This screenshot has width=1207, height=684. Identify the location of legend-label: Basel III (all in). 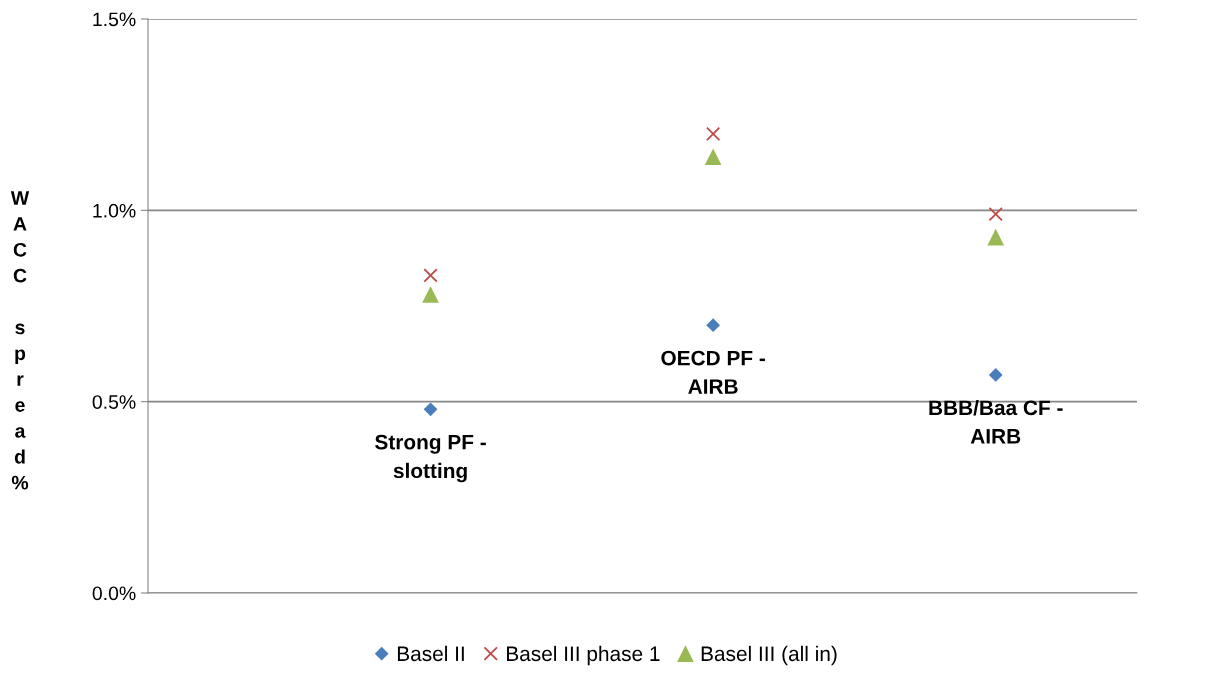
(769, 655).